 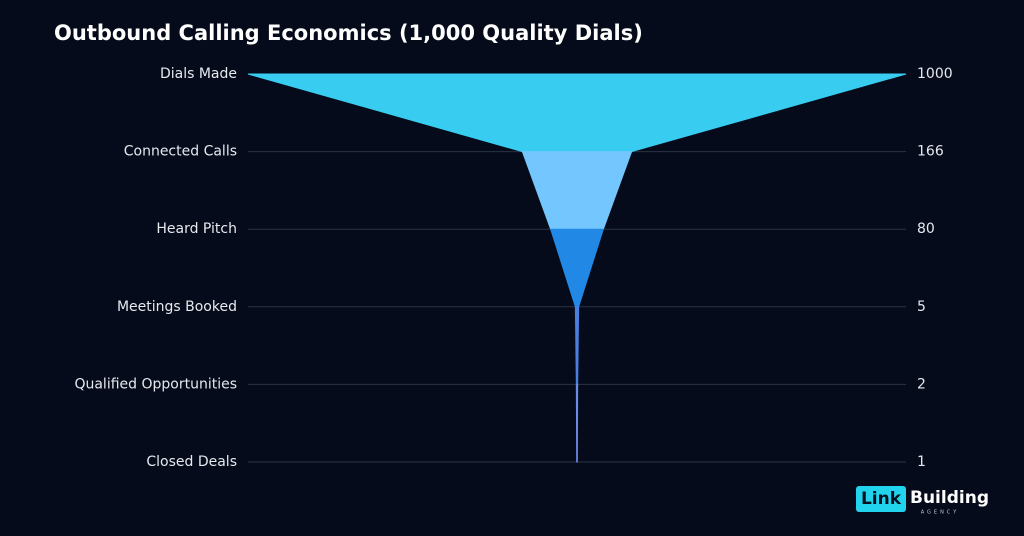 What do you see at coordinates (196, 229) in the screenshot?
I see `stage-label: Heard Pitch` at bounding box center [196, 229].